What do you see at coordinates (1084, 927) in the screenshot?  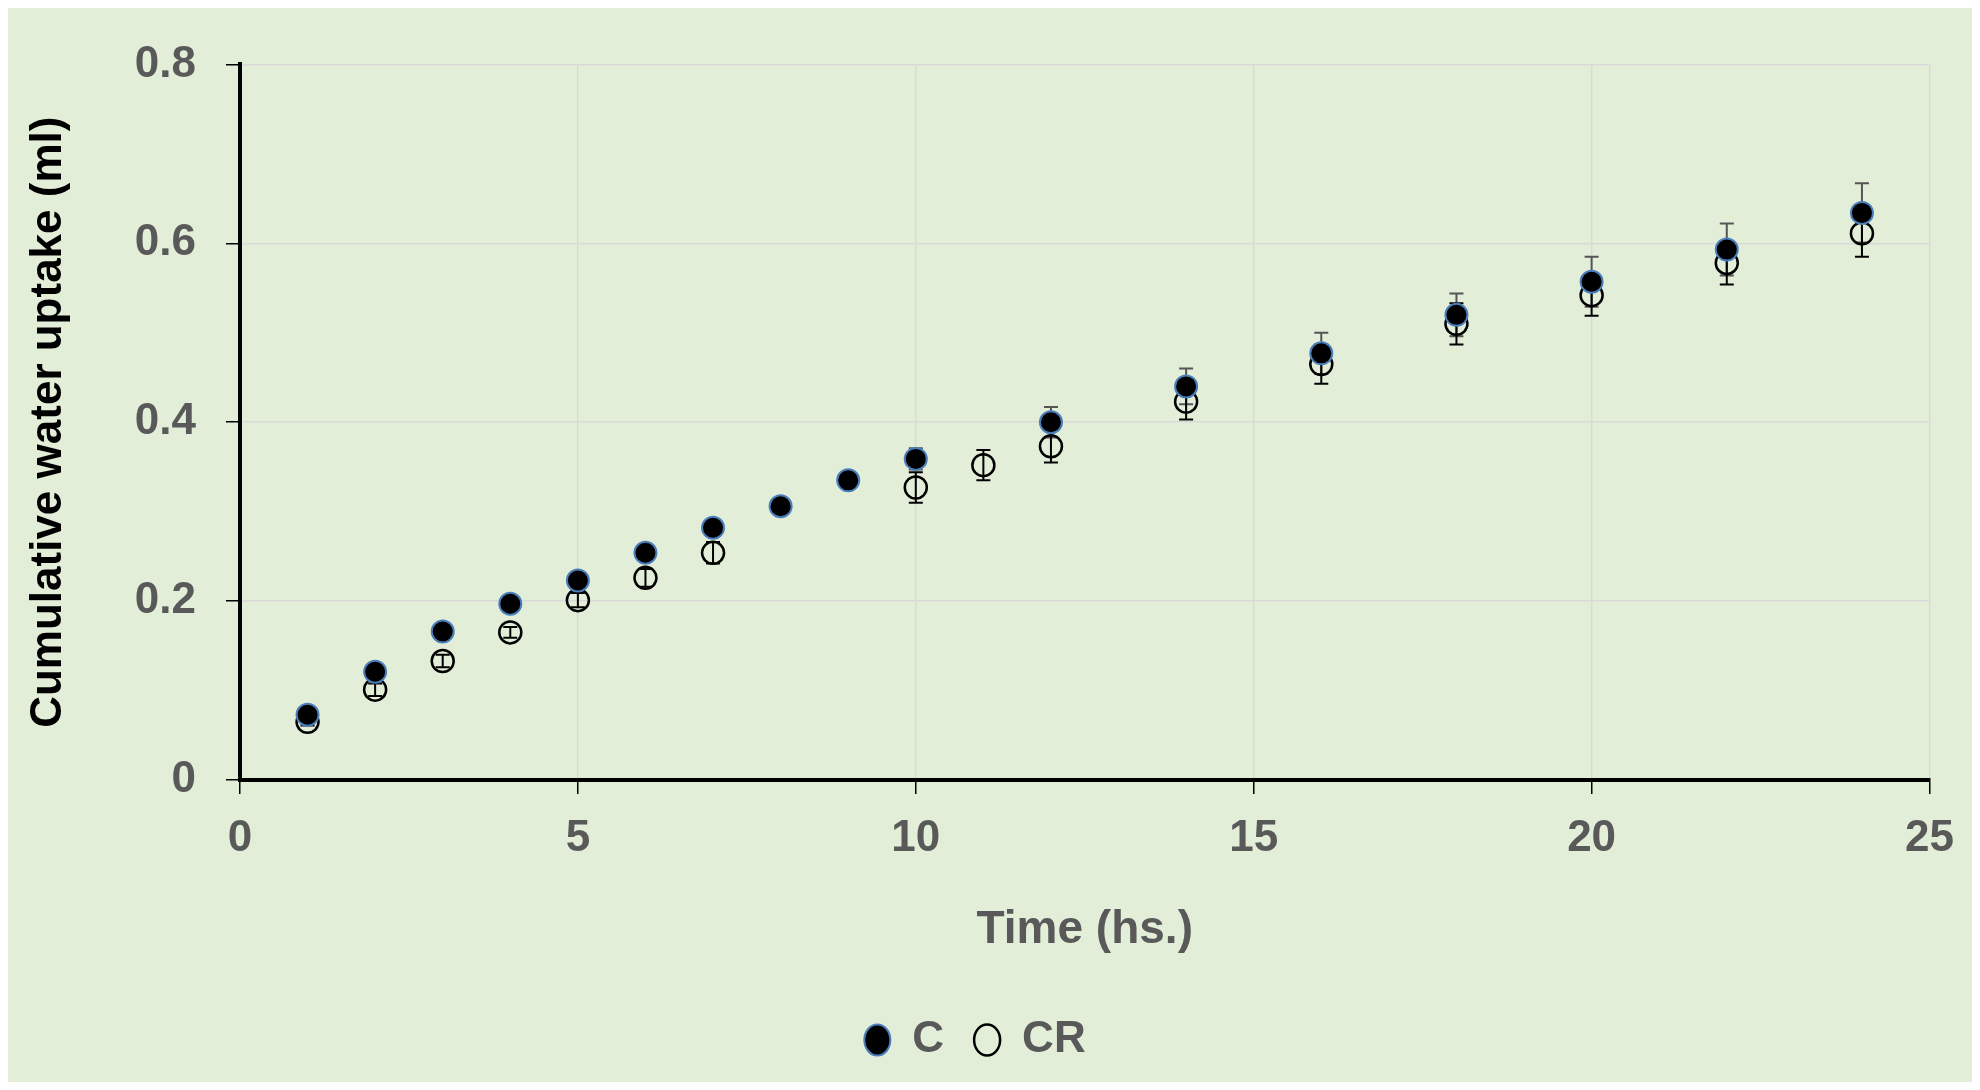 I see `x-axis-title: Time (hs.)` at bounding box center [1084, 927].